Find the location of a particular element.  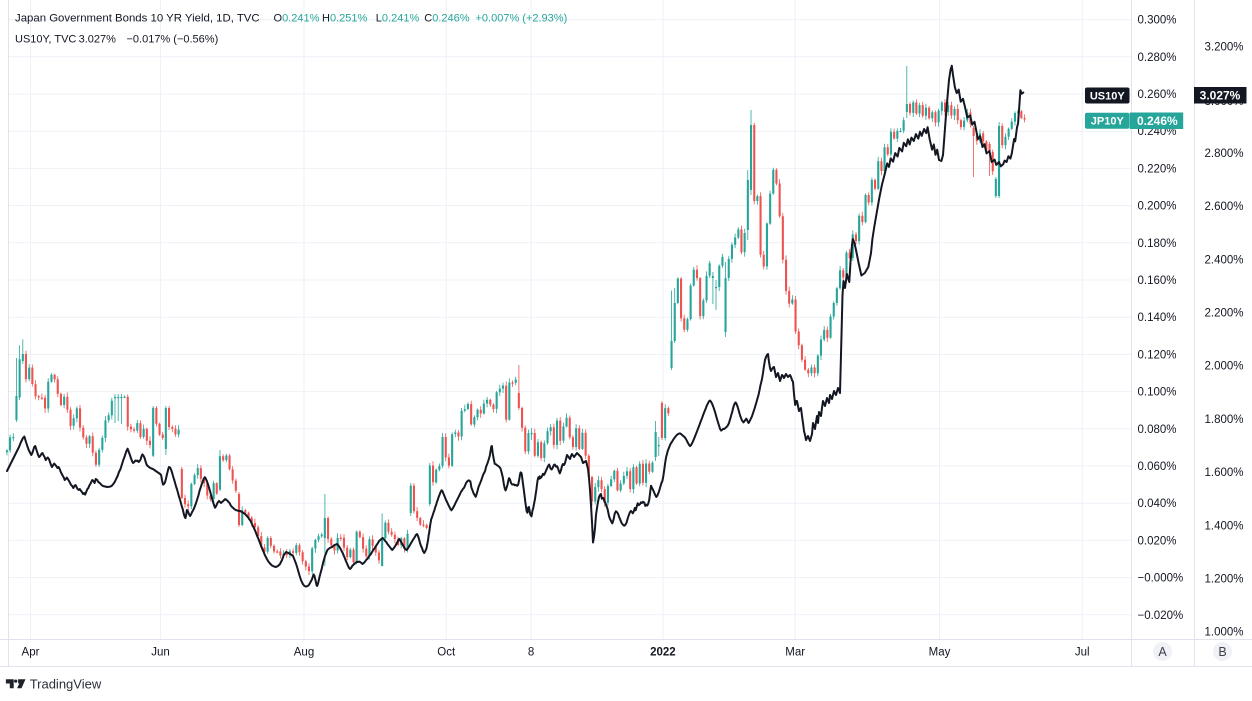

svg-text: TradingView is located at coordinates (66, 684).